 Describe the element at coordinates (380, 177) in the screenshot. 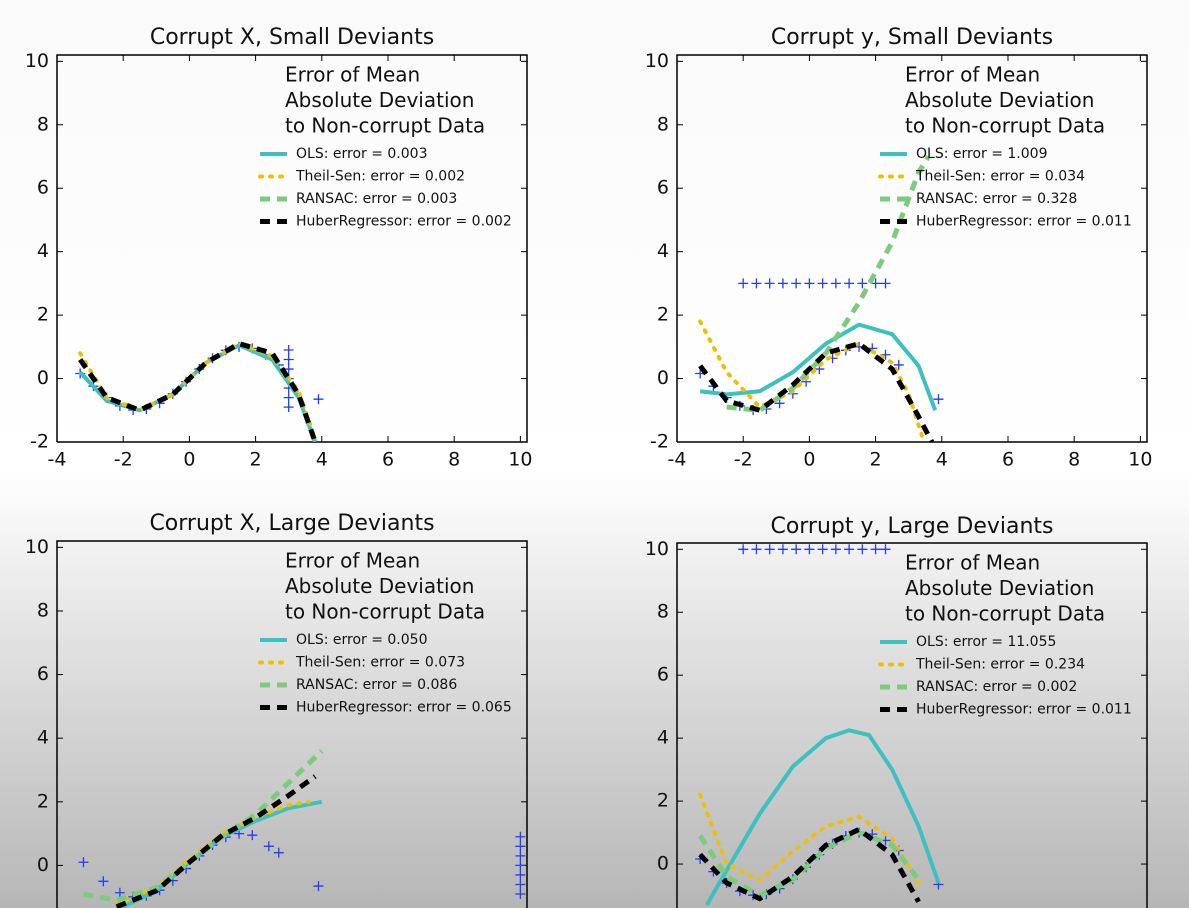

I see `legend-label: Theil-Sen: error = 0.002` at that location.